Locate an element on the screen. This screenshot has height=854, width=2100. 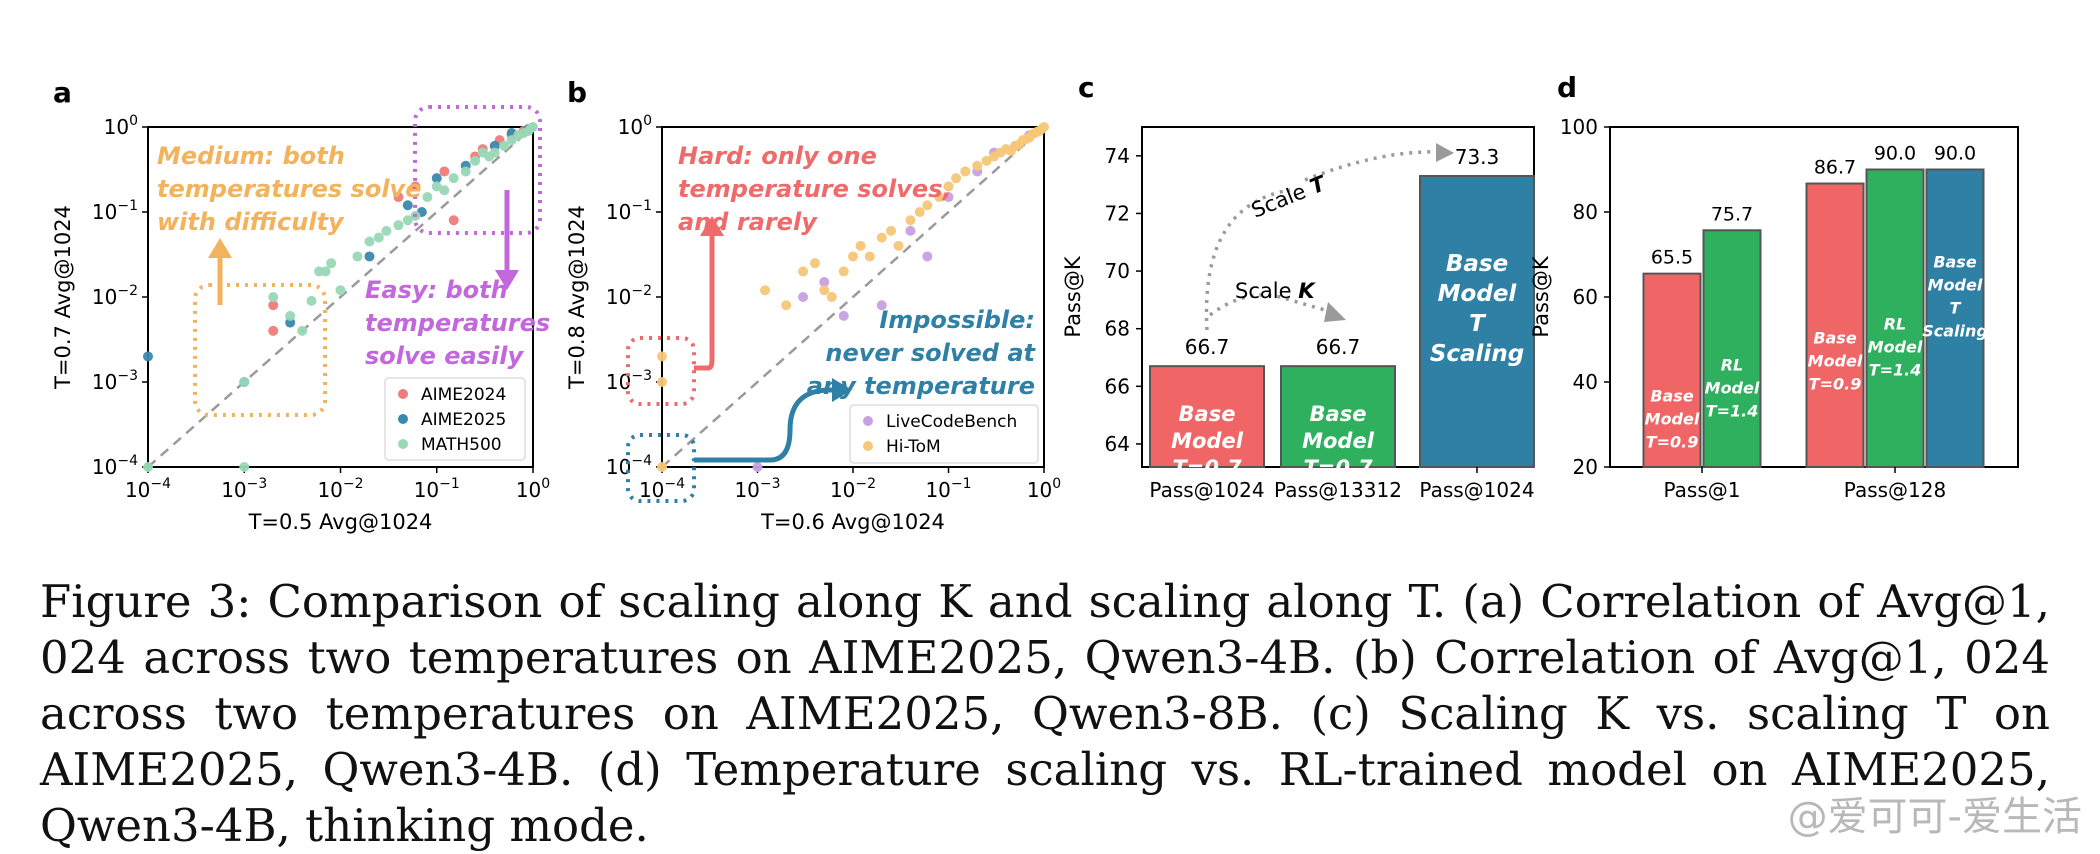
legend-label: AIME2025 is located at coordinates (463, 420).